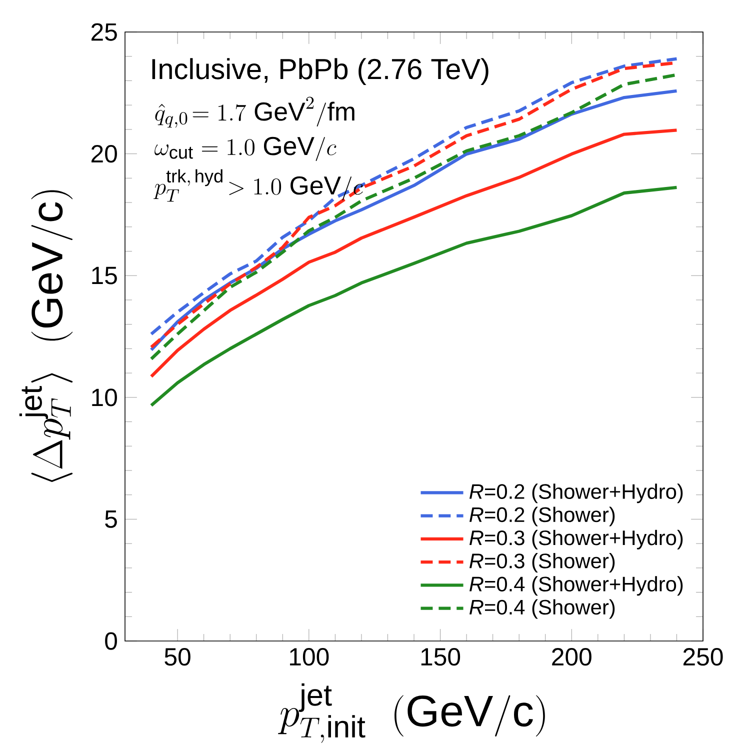 This screenshot has width=750, height=750. Describe the element at coordinates (104, 153) in the screenshot. I see `y-tick-label: 20` at that location.